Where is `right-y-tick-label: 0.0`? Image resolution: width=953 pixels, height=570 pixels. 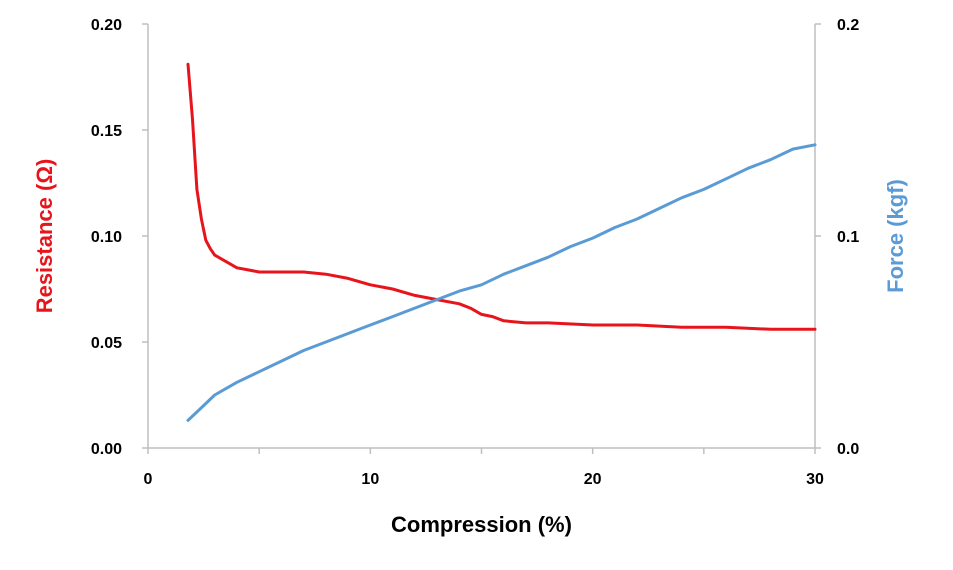 right-y-tick-label: 0.0 is located at coordinates (848, 449).